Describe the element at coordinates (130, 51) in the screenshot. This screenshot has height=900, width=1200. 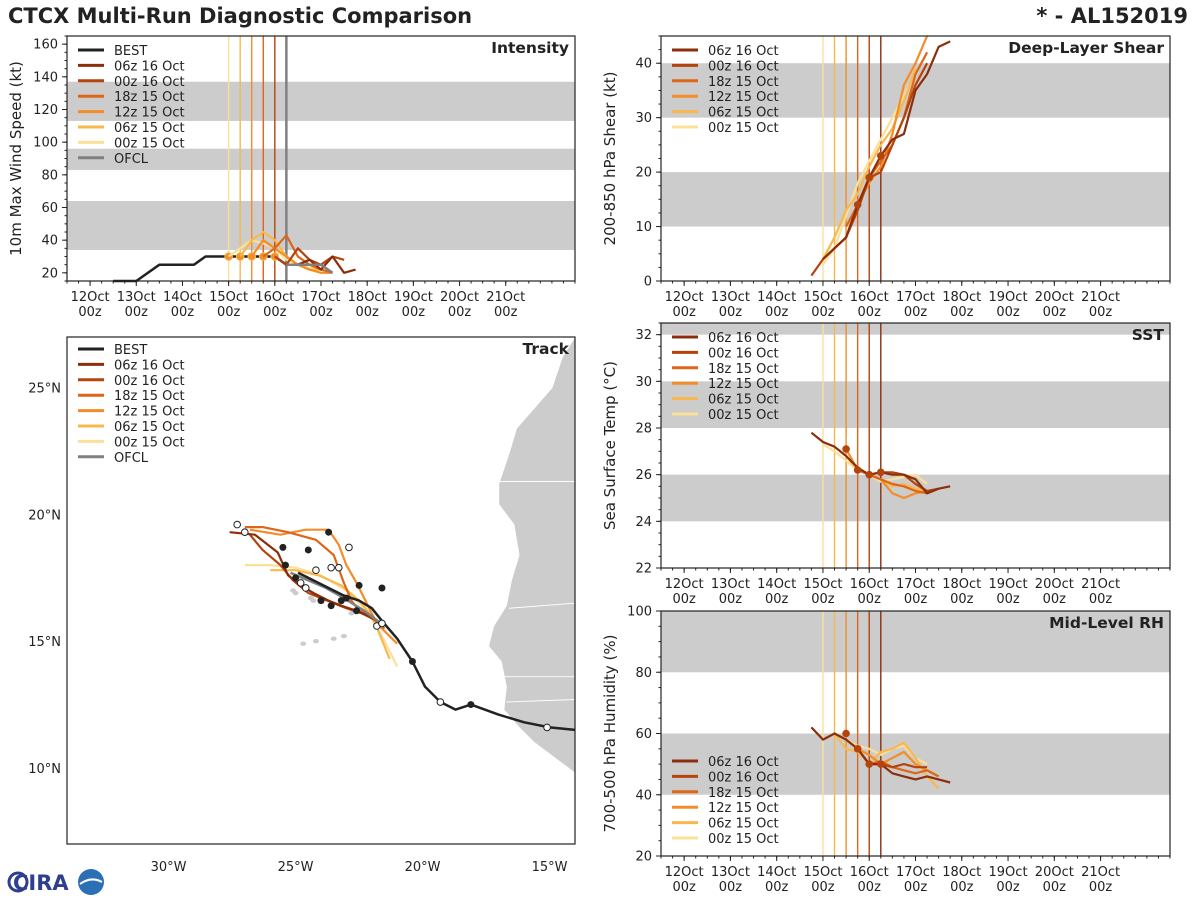
I see `intensity-legend-label-best: BEST` at that location.